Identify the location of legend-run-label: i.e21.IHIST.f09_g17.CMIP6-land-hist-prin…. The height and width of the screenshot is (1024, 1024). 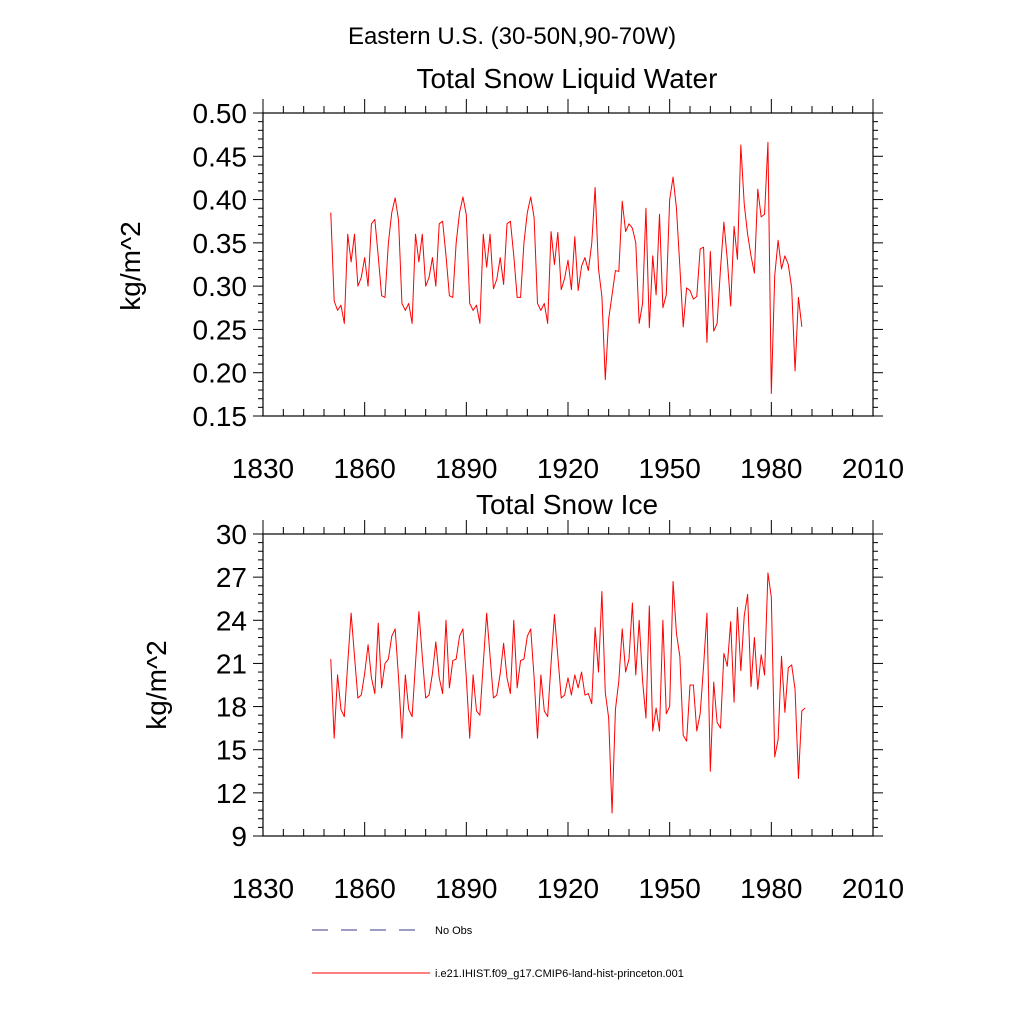
(559, 974).